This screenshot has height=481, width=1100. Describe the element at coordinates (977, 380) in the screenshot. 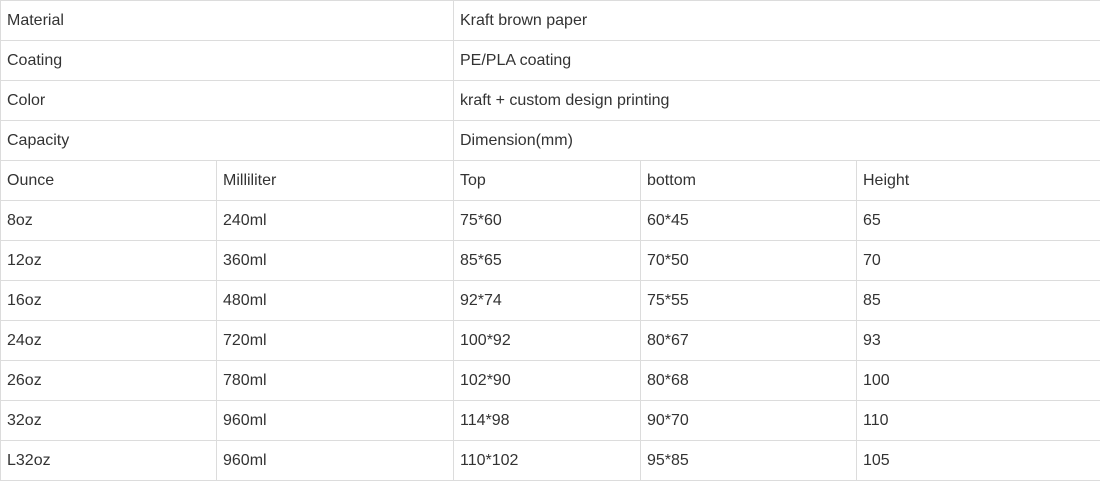

I see `table-cell: 100` at that location.